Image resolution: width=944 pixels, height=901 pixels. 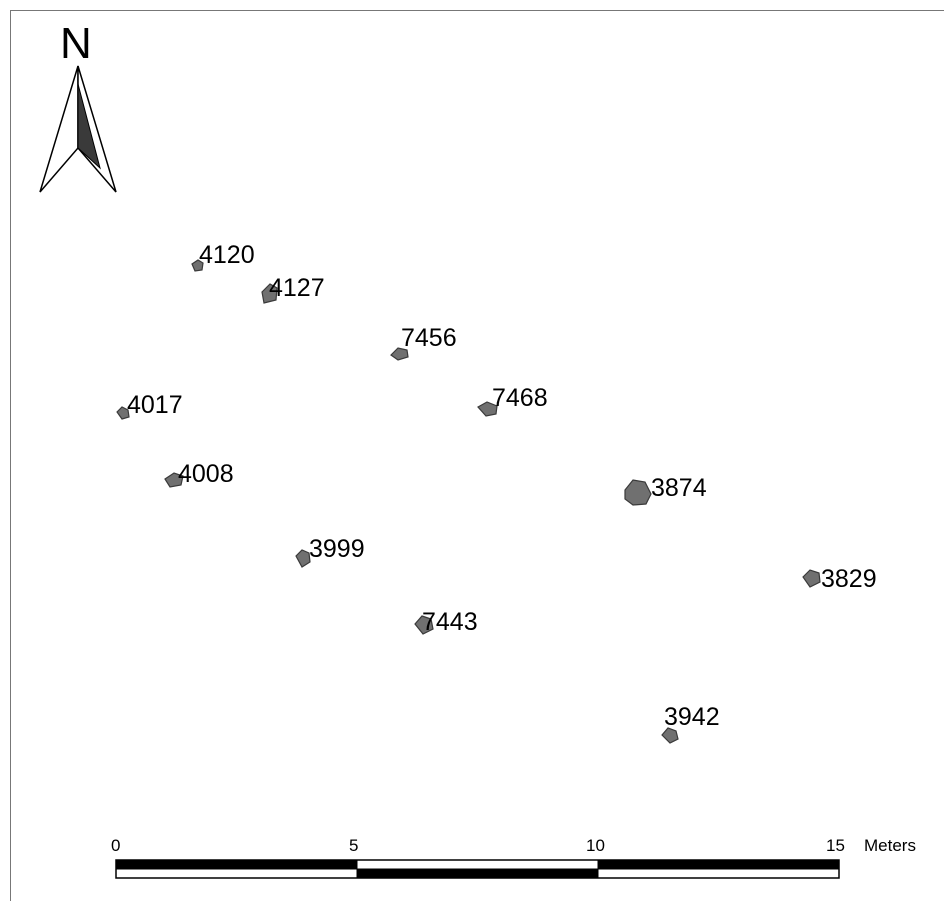 What do you see at coordinates (520, 398) in the screenshot?
I see `feature-label: 7468` at bounding box center [520, 398].